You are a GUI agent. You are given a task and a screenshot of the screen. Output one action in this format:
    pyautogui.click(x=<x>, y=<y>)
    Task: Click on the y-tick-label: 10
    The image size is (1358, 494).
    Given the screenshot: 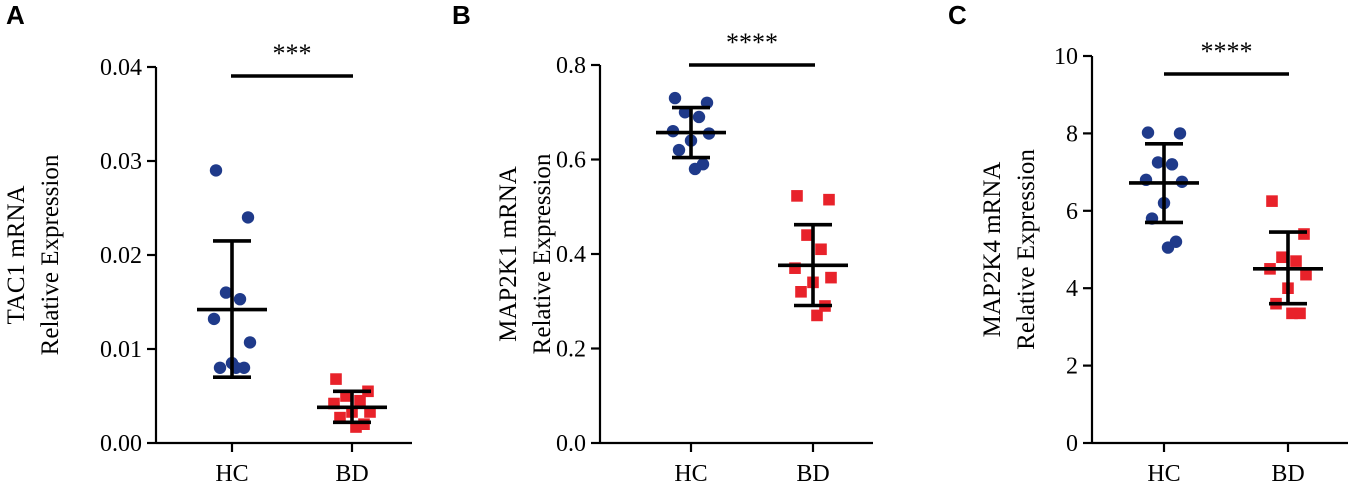 What is the action you would take?
    pyautogui.click(x=1066, y=57)
    